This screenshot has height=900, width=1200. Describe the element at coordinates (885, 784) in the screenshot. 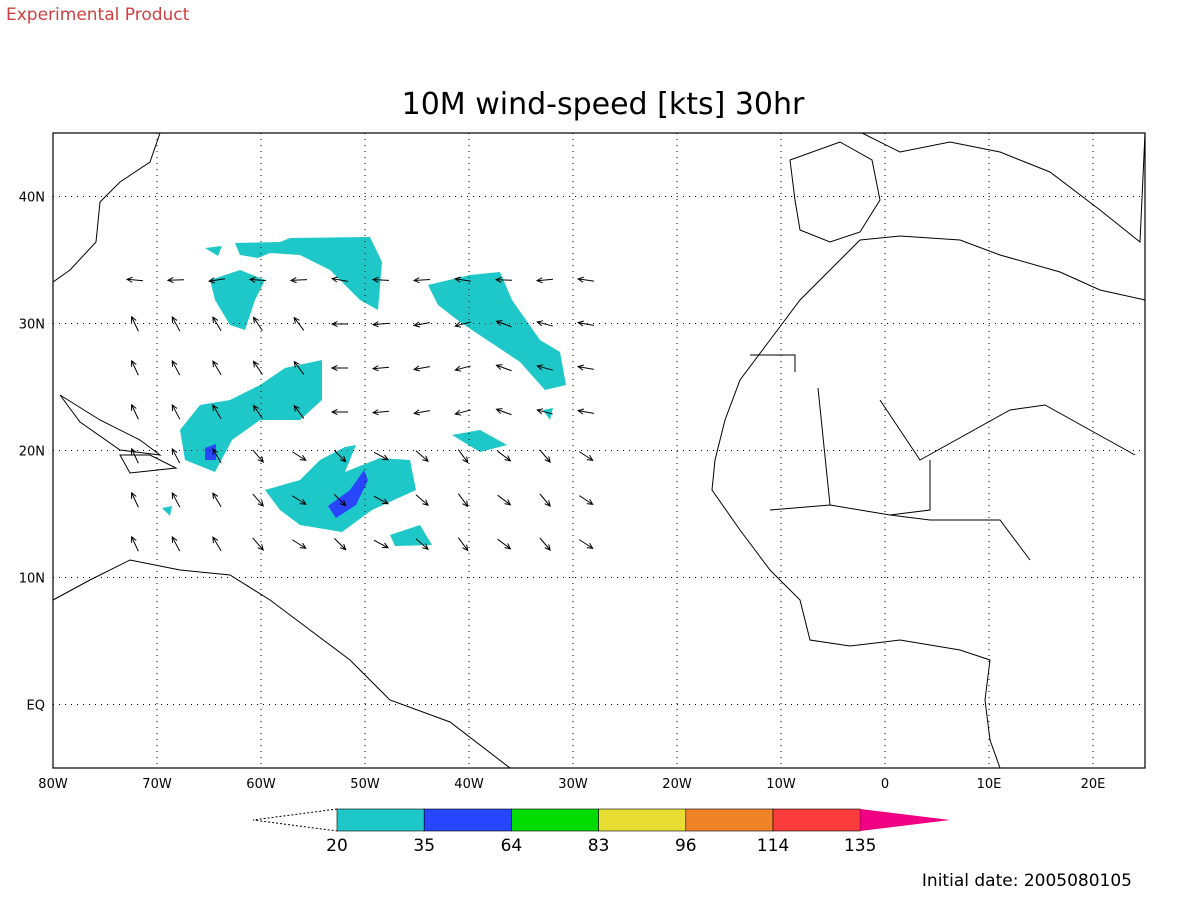

I see `lon-tick-label: 0` at that location.